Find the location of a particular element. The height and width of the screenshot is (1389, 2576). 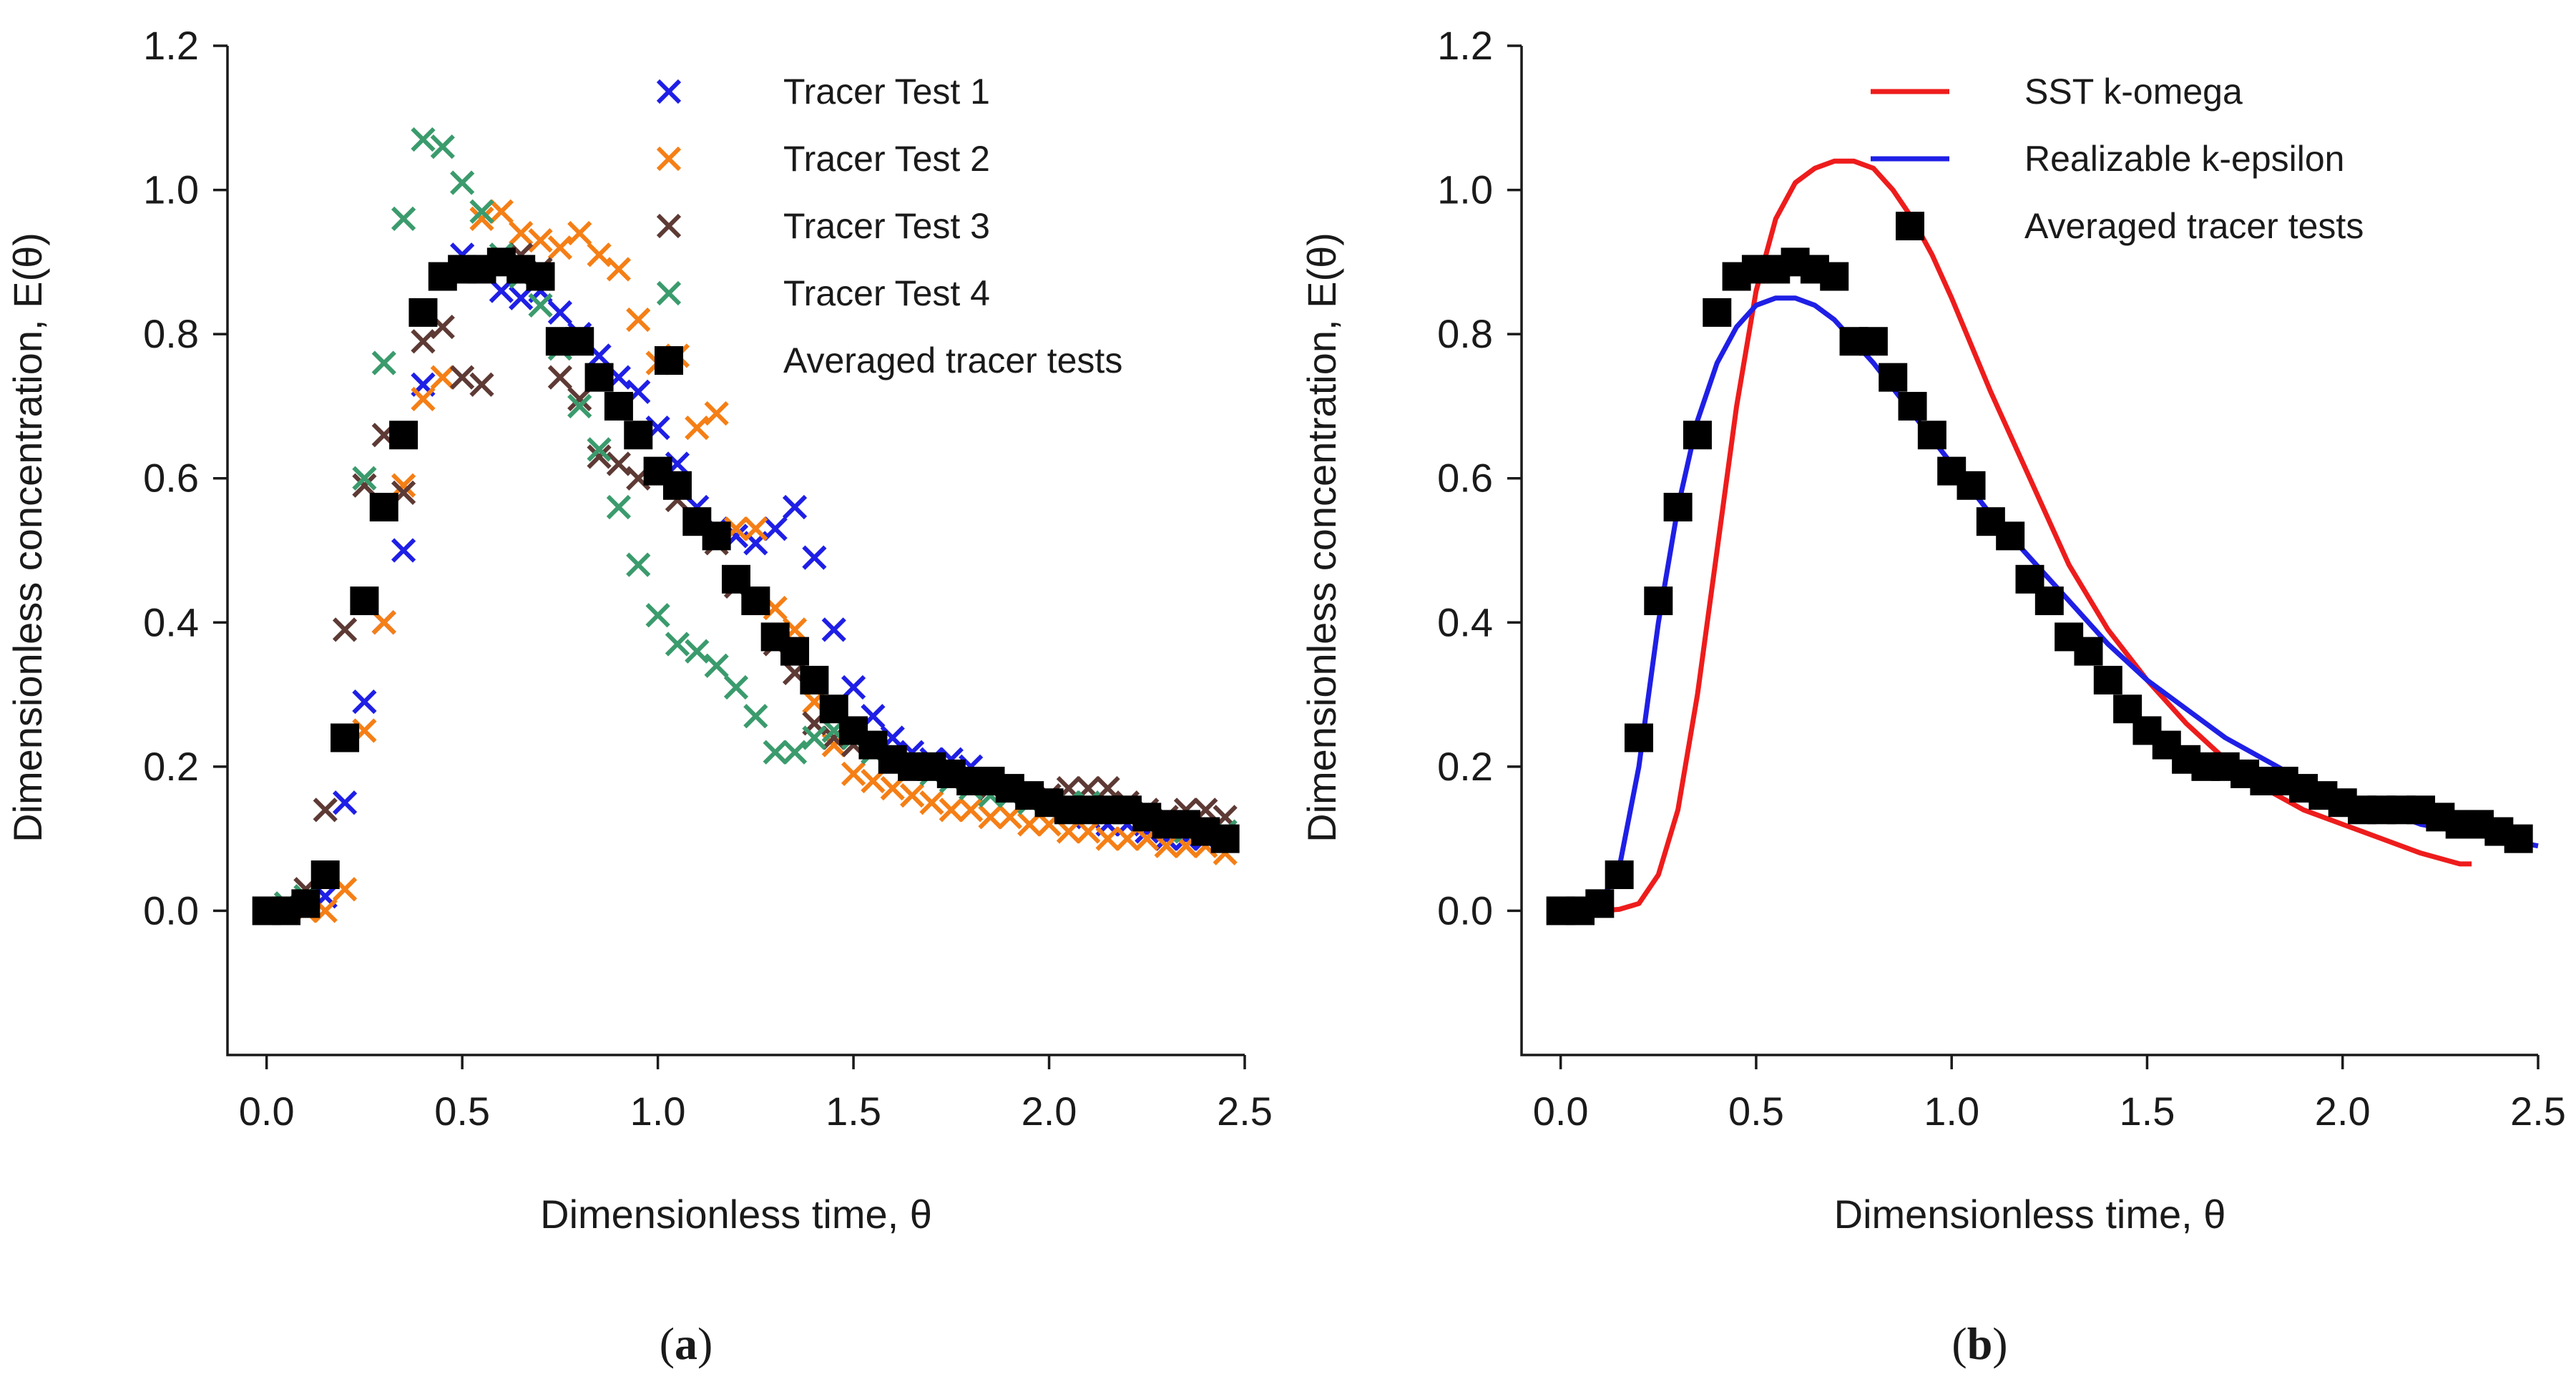

pb-legend-label-realizable-k-epsilon: Realizable k-epsilon is located at coordinates (2184, 159).